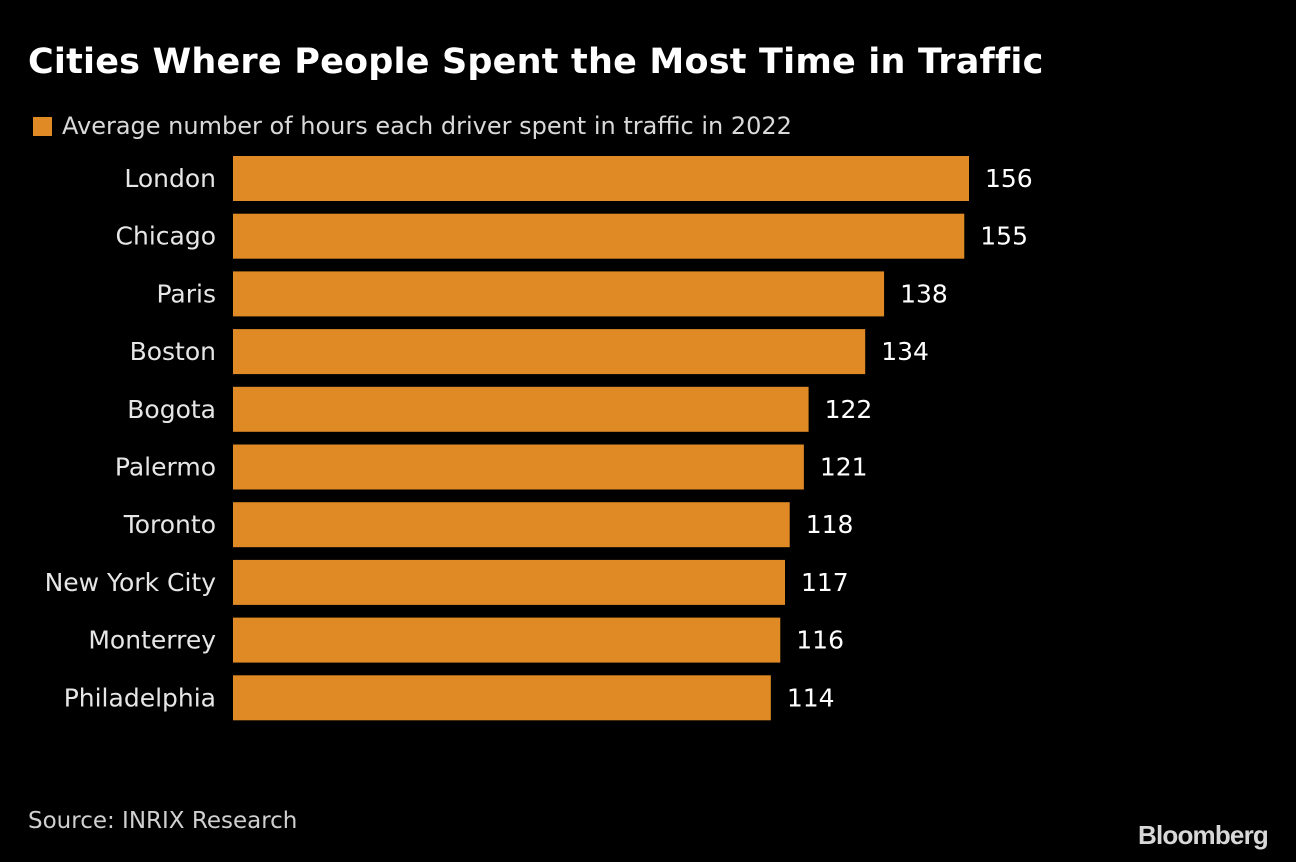 Image resolution: width=1296 pixels, height=862 pixels. I want to click on value-label: 156, so click(1009, 178).